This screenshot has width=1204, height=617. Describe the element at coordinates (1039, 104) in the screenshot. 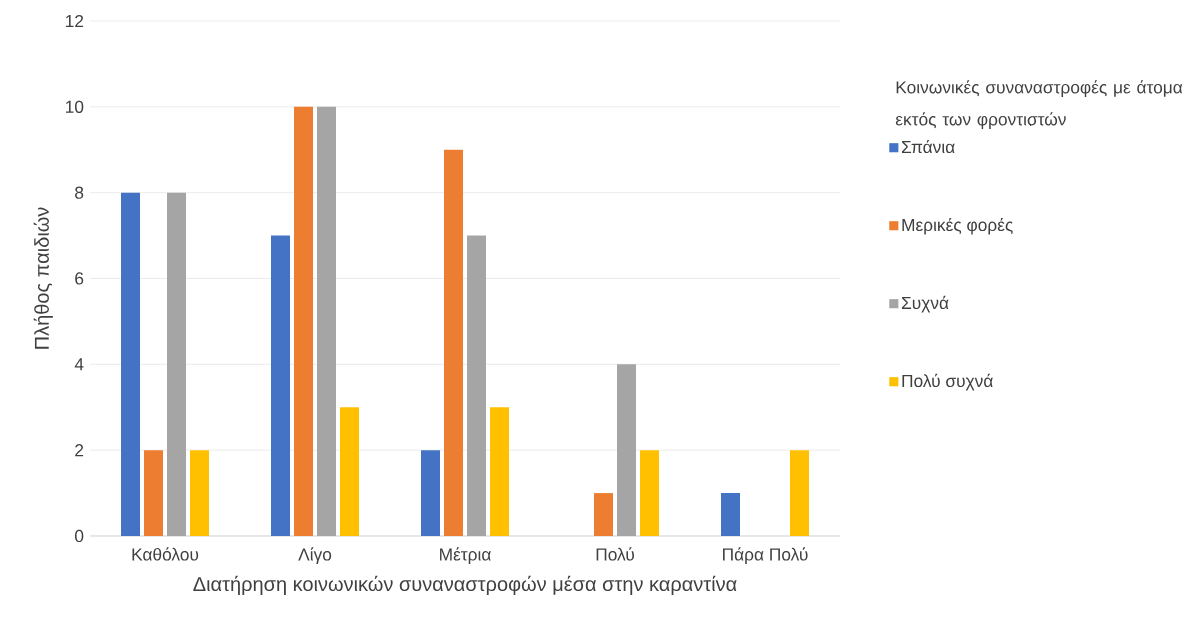

I see `legend-title: Κοινωνικές συναναστροφές με άτομα εκτός των φροντιστών` at that location.